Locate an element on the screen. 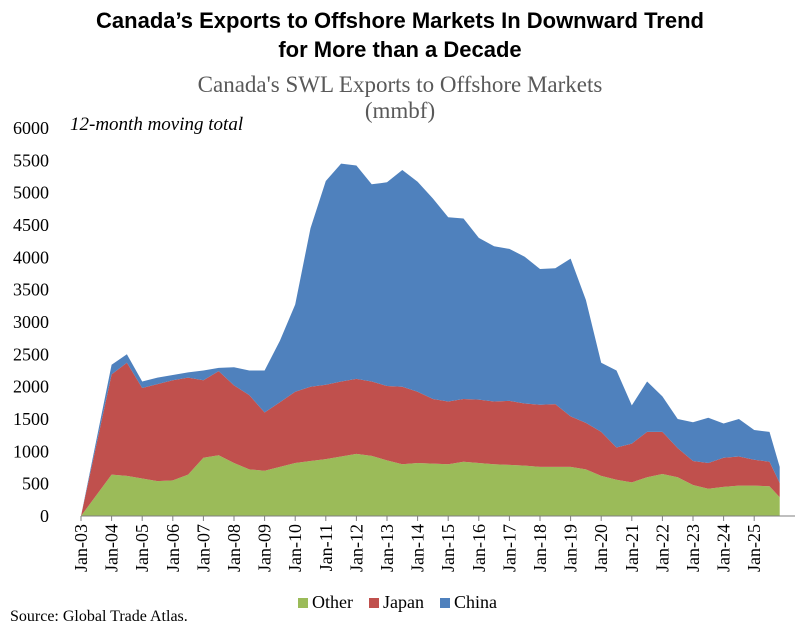  x-tick-label: Jan-09 is located at coordinates (265, 548).